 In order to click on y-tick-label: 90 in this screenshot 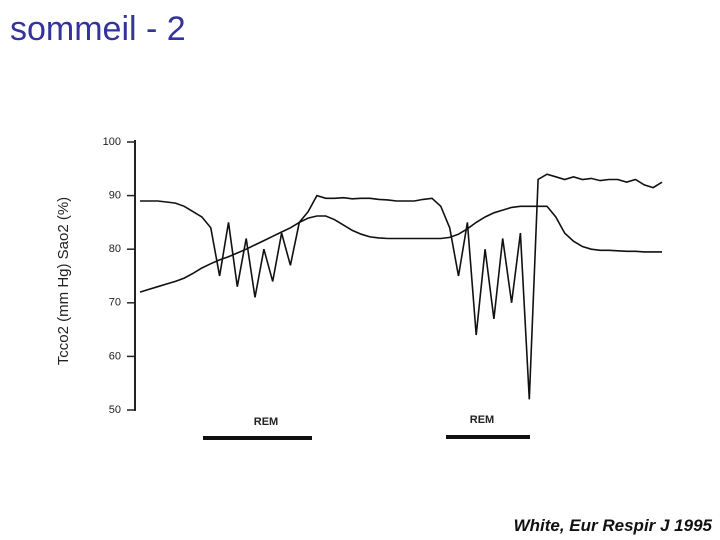, I will do `click(115, 196)`.